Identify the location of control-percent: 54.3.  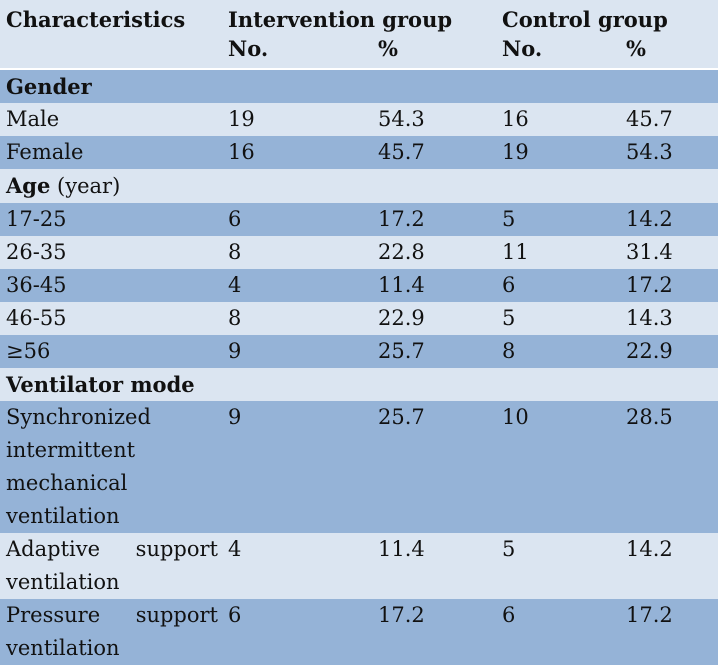
(669, 152).